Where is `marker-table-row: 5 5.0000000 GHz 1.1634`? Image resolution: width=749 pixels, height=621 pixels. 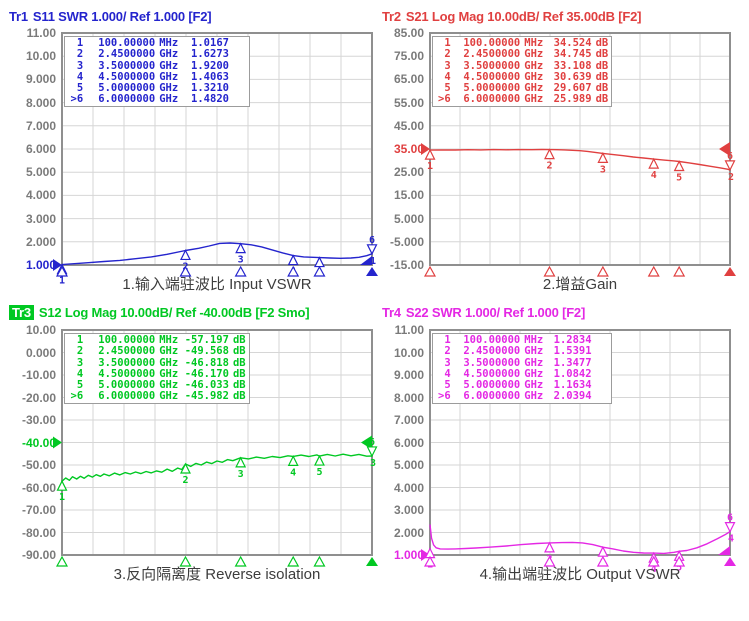
marker-table-row: 5 5.0000000 GHz 1.1634 is located at coordinates (522, 385).